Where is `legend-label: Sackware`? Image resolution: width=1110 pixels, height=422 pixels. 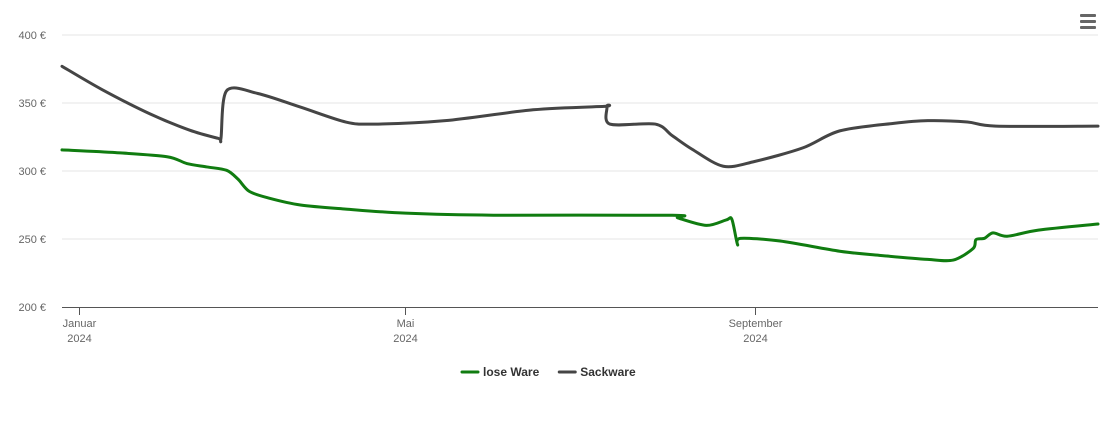 legend-label: Sackware is located at coordinates (608, 372).